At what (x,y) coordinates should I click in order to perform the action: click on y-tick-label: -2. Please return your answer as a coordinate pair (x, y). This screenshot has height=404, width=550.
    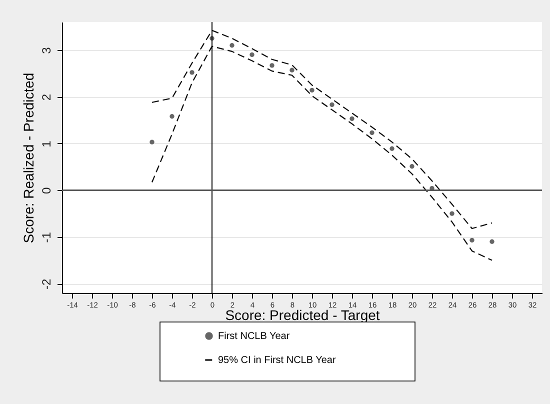
    Looking at the image, I should click on (47, 284).